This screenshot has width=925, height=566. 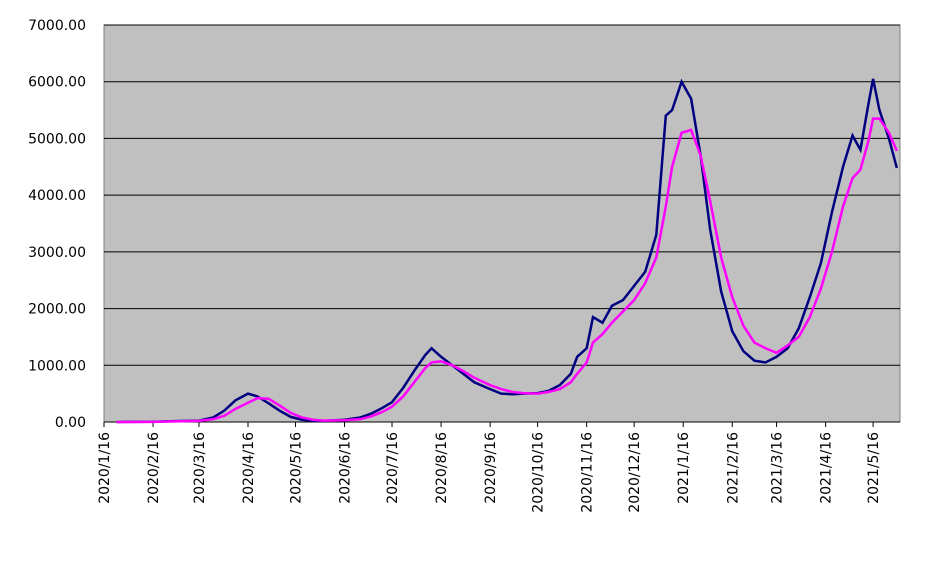 I want to click on y-tick-label: 3000.00, so click(x=57, y=253).